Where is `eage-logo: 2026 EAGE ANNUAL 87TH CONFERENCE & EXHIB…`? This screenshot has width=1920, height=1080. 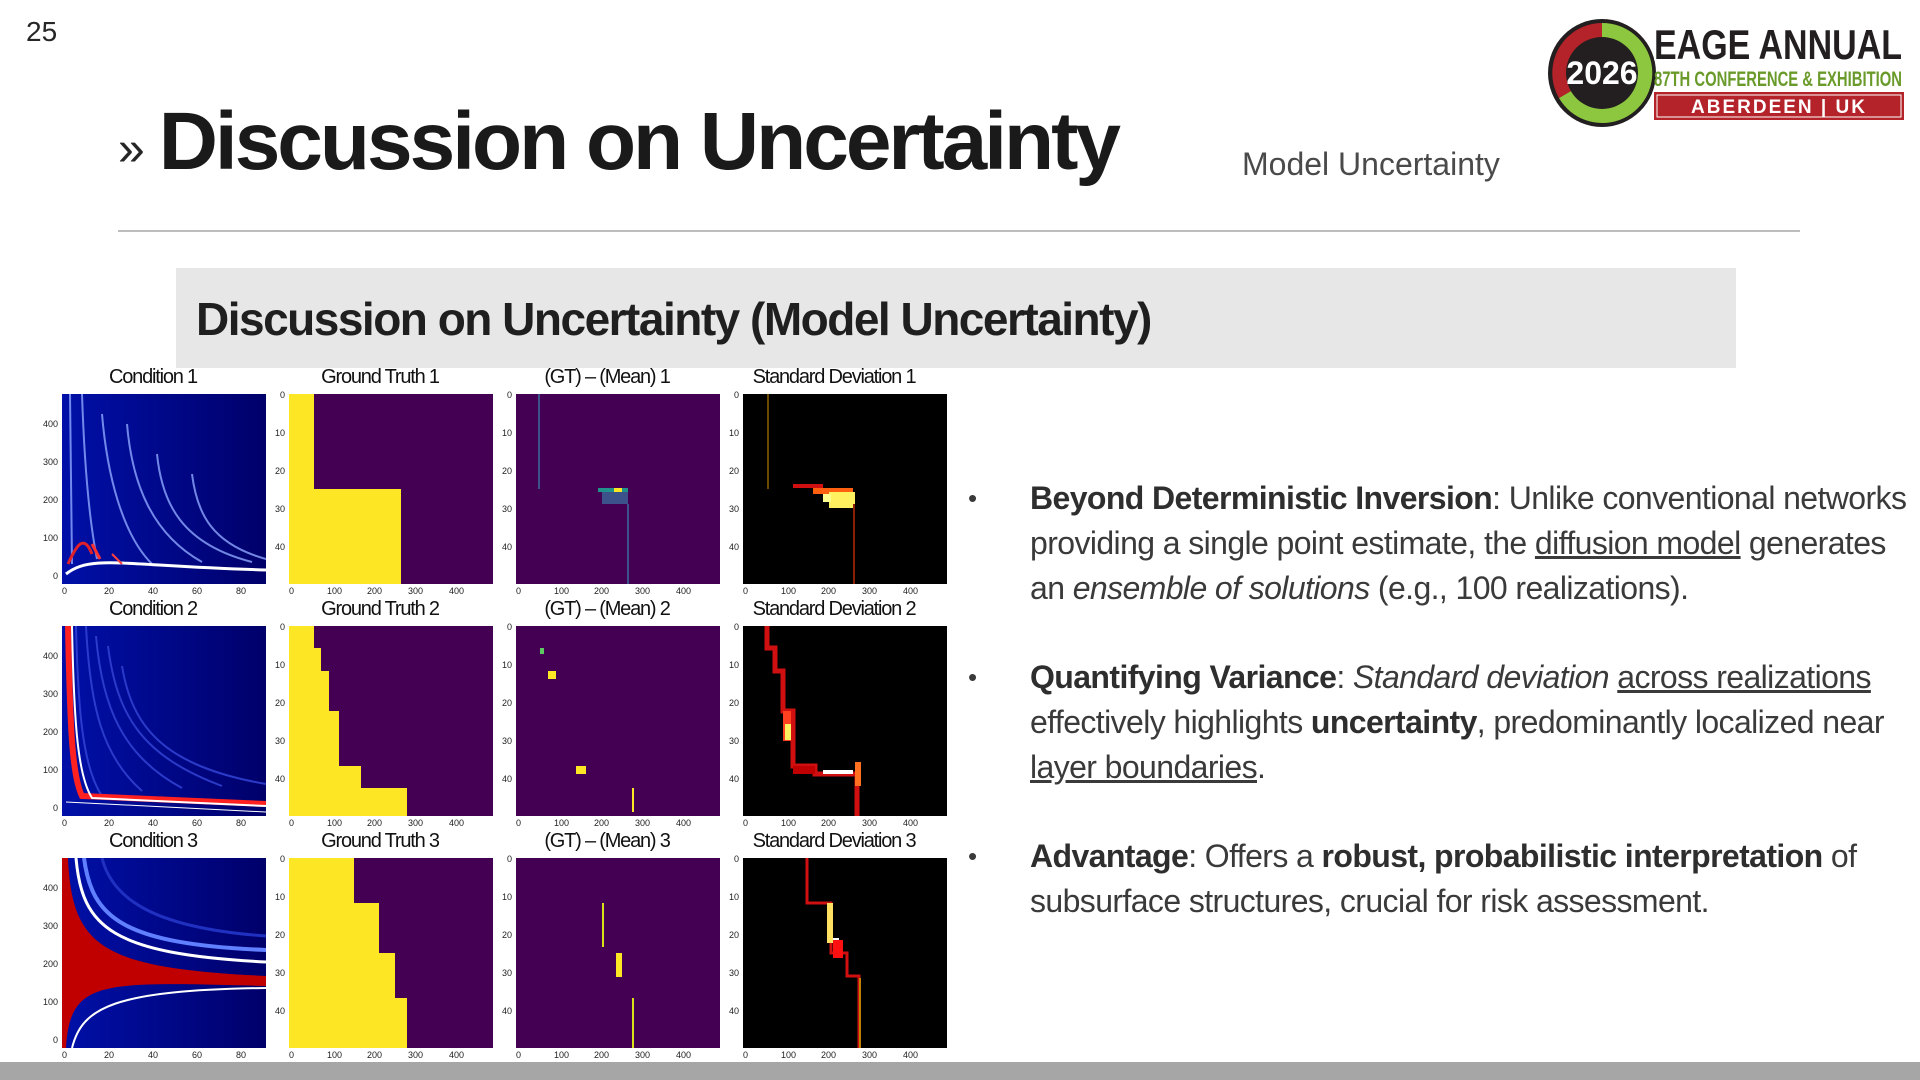
eage-logo: 2026 EAGE ANNUAL 87TH CONFERENCE & EXHIB… is located at coordinates (1726, 73).